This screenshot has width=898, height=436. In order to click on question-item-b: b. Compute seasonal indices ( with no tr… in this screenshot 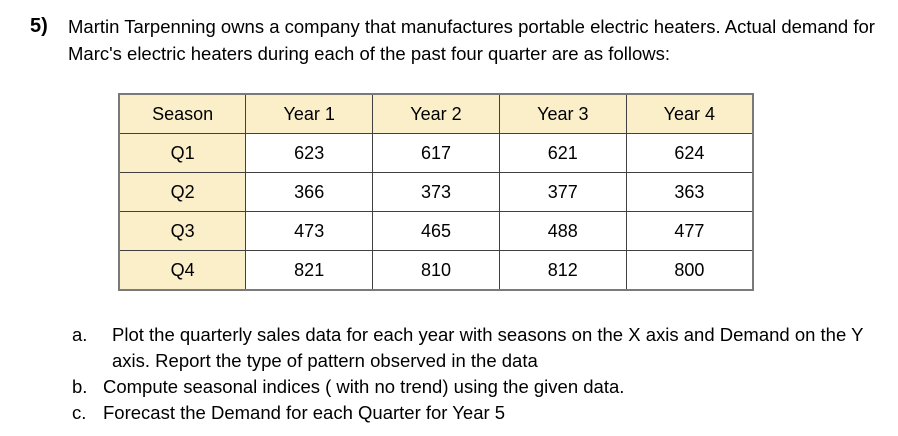, I will do `click(478, 387)`.